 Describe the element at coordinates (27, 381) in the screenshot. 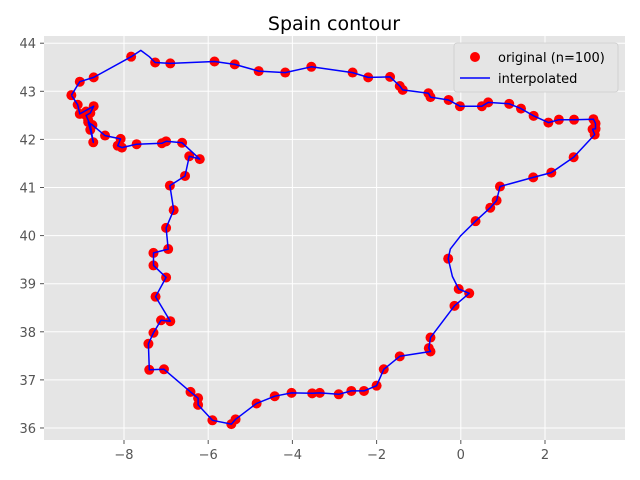

I see `y-tick-label: 37` at that location.